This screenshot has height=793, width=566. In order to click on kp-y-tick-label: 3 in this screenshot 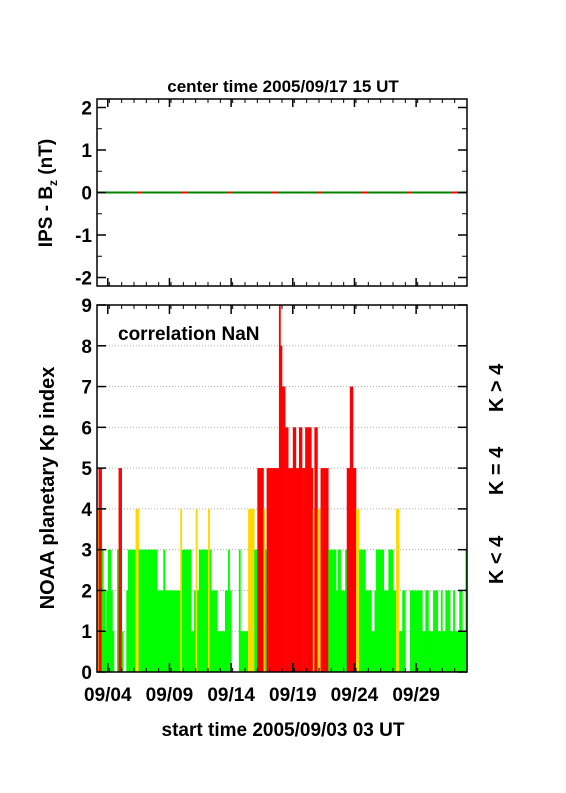, I will do `click(86, 551)`.